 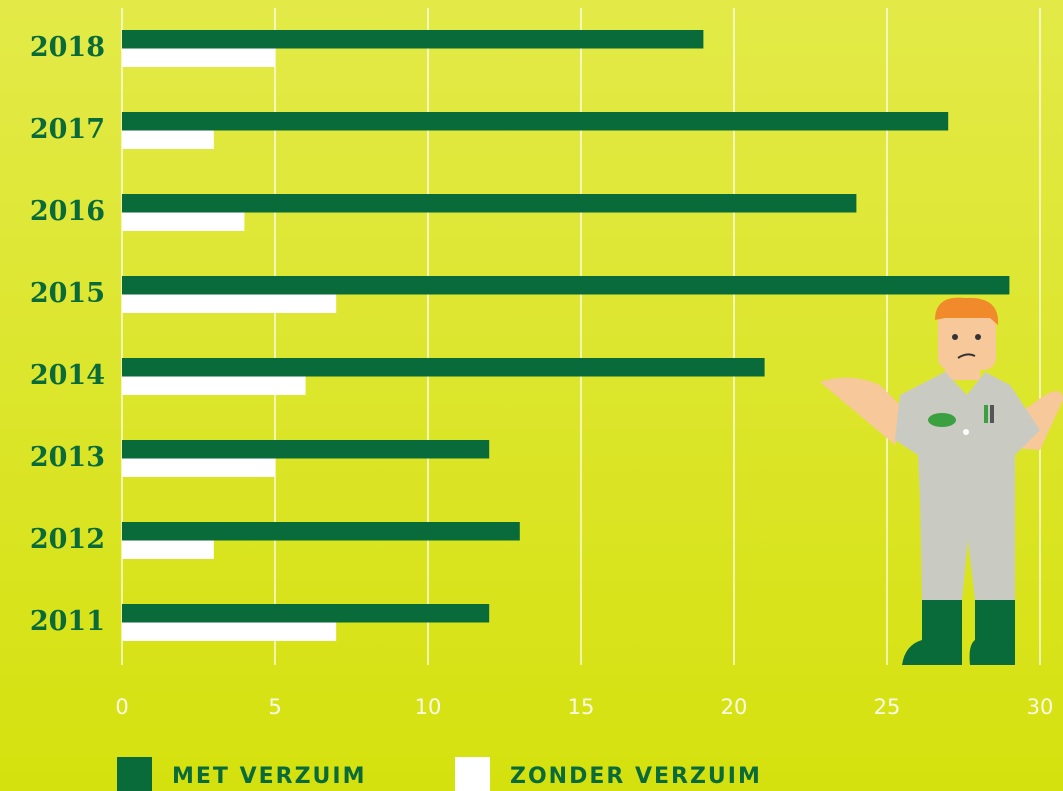 What do you see at coordinates (428, 707) in the screenshot?
I see `x-tick-label: 10` at bounding box center [428, 707].